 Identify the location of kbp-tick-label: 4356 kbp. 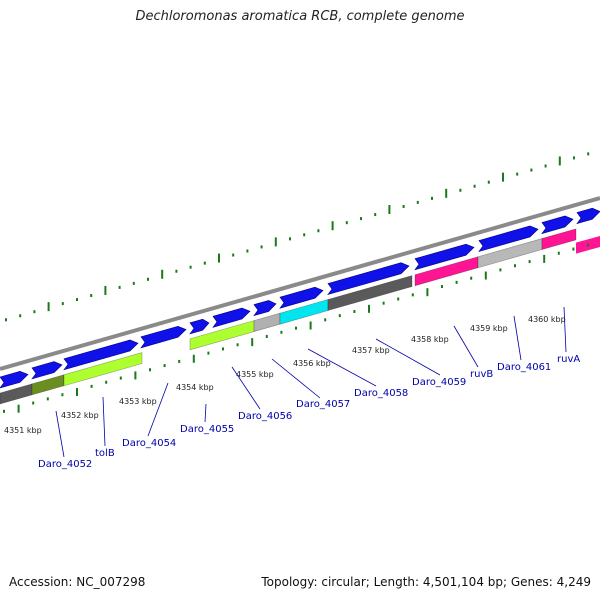
(312, 363).